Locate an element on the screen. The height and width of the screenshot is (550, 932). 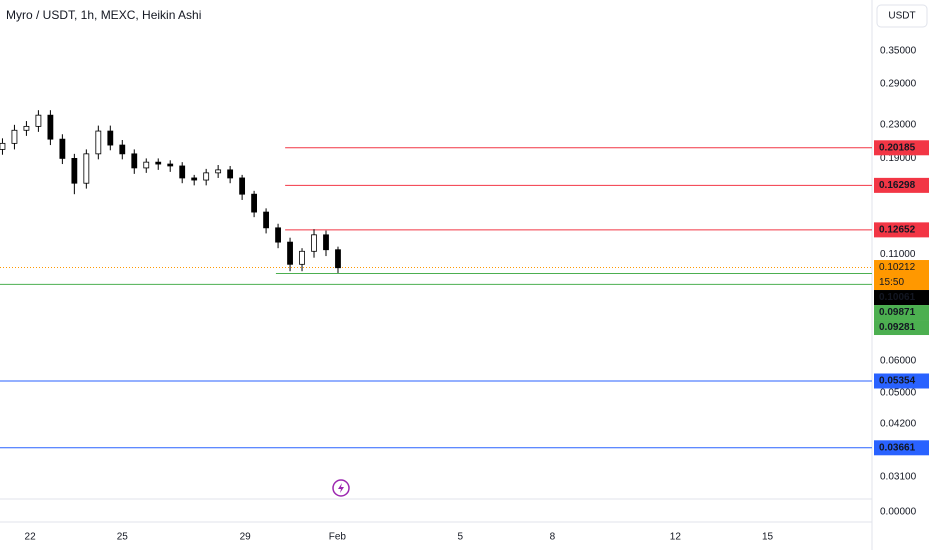
x-tick-label: 29 is located at coordinates (246, 537).